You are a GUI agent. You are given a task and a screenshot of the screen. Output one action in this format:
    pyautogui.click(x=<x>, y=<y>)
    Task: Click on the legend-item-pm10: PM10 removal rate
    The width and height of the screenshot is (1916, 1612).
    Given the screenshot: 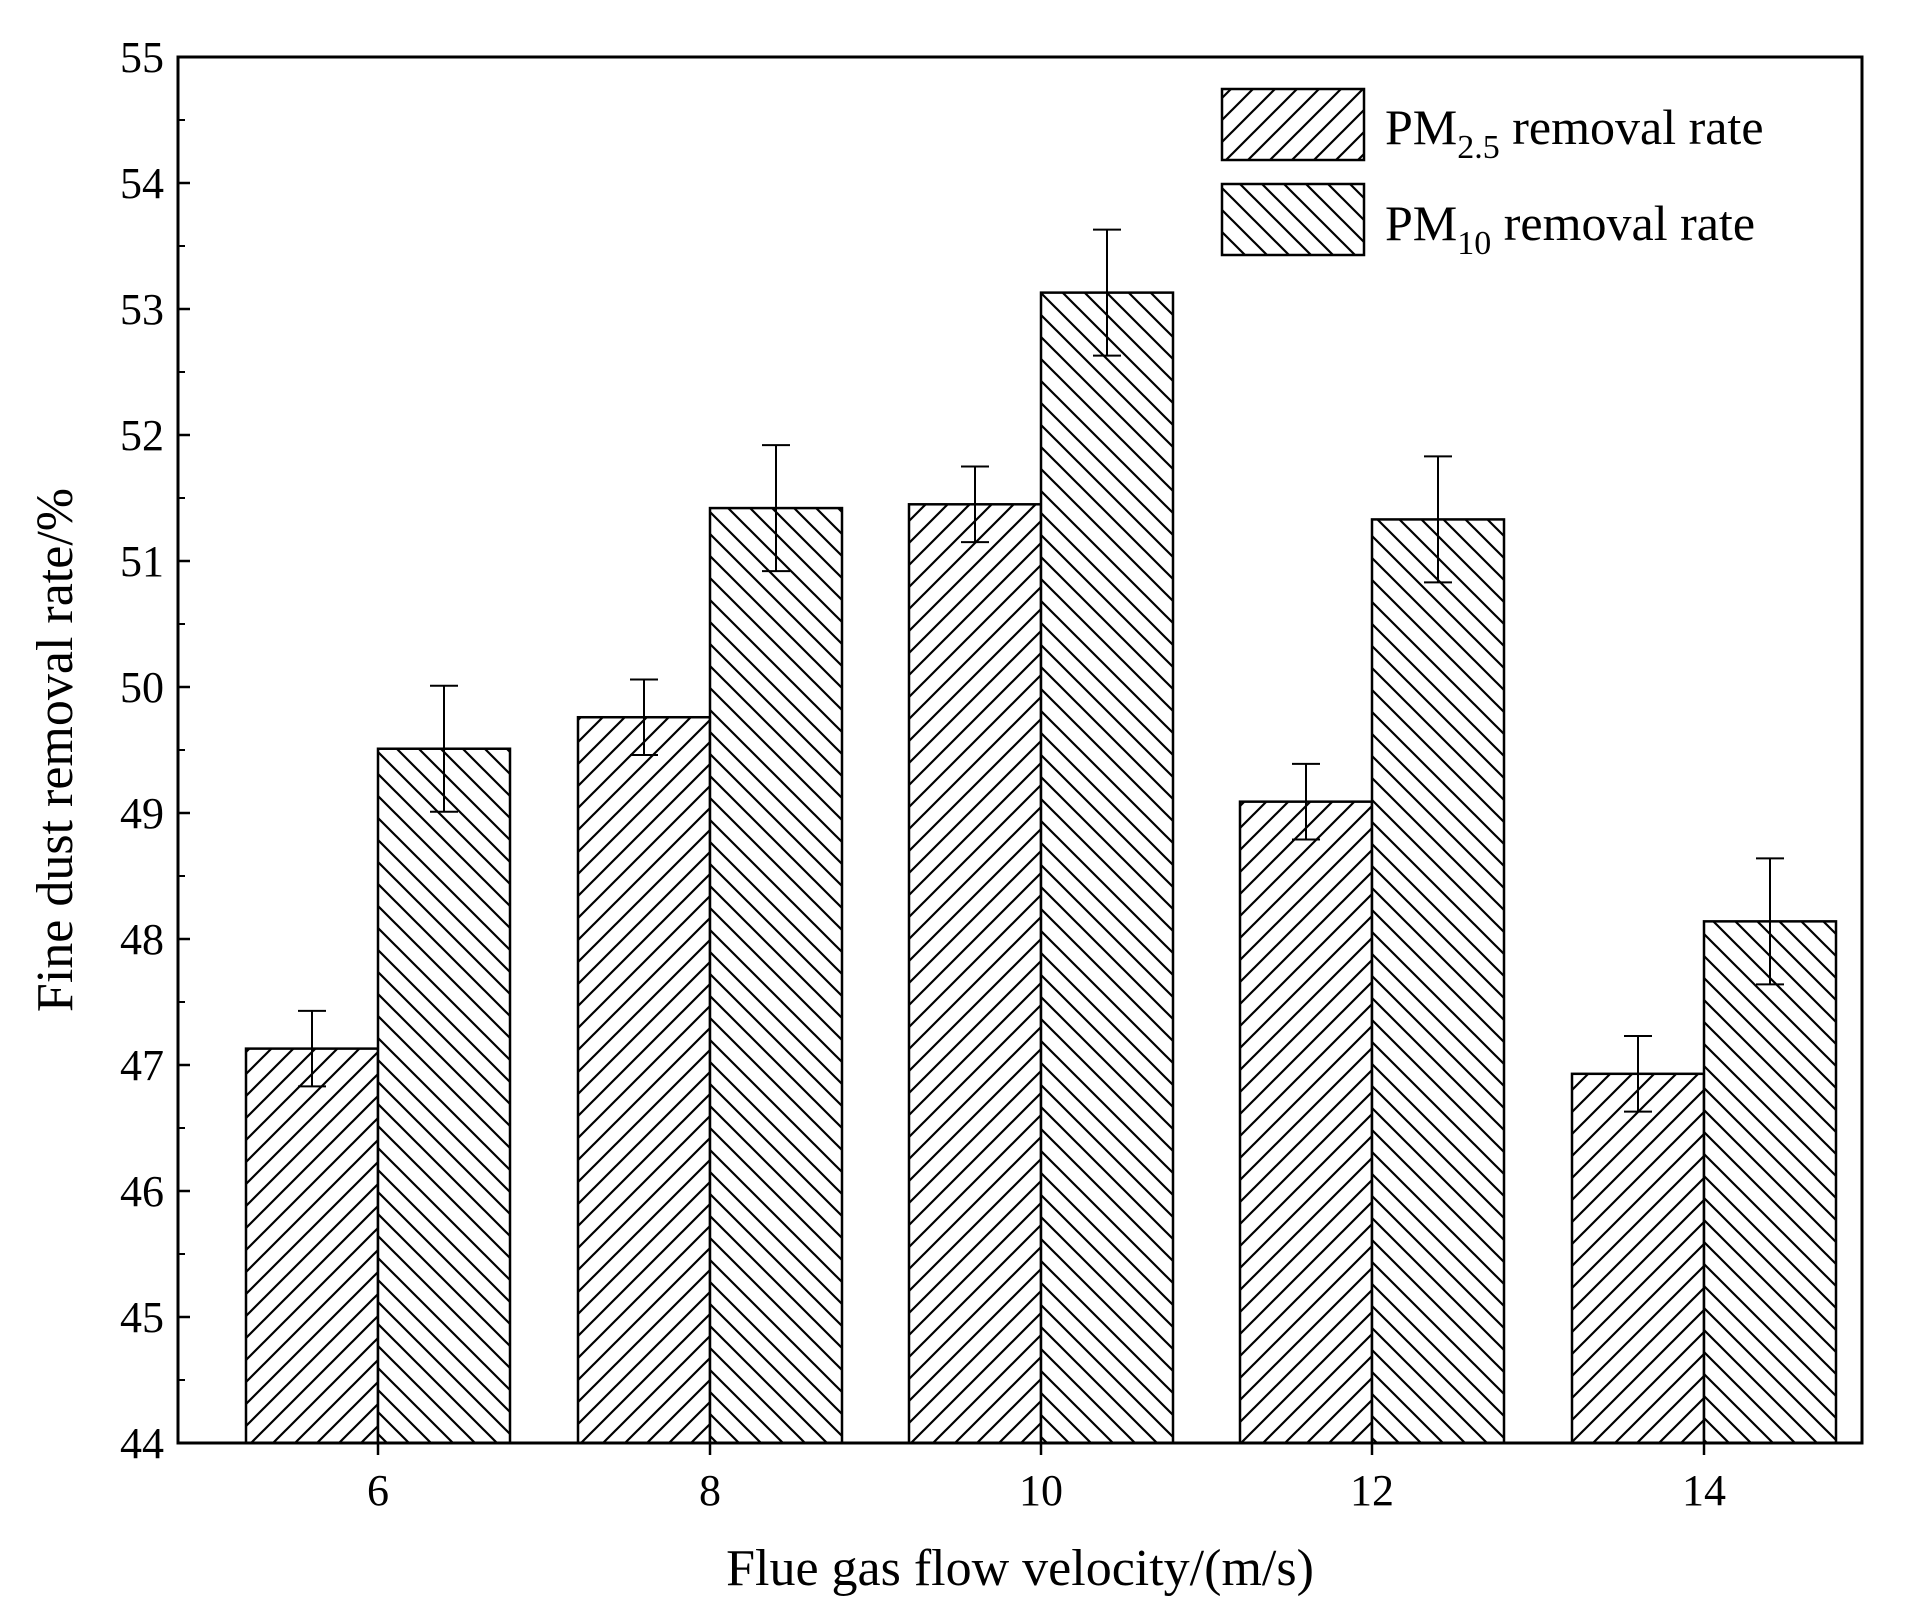 What is the action you would take?
    pyautogui.click(x=1487, y=222)
    